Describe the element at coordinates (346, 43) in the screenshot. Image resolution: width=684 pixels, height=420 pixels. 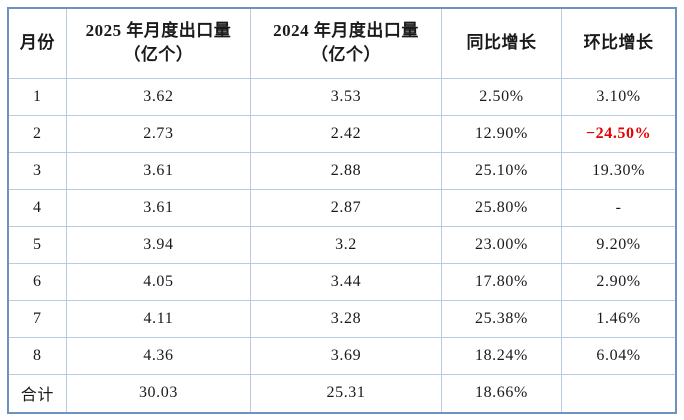
I see `header-cell-2024-volume: 2024 年月度出口量 （亿个）` at that location.